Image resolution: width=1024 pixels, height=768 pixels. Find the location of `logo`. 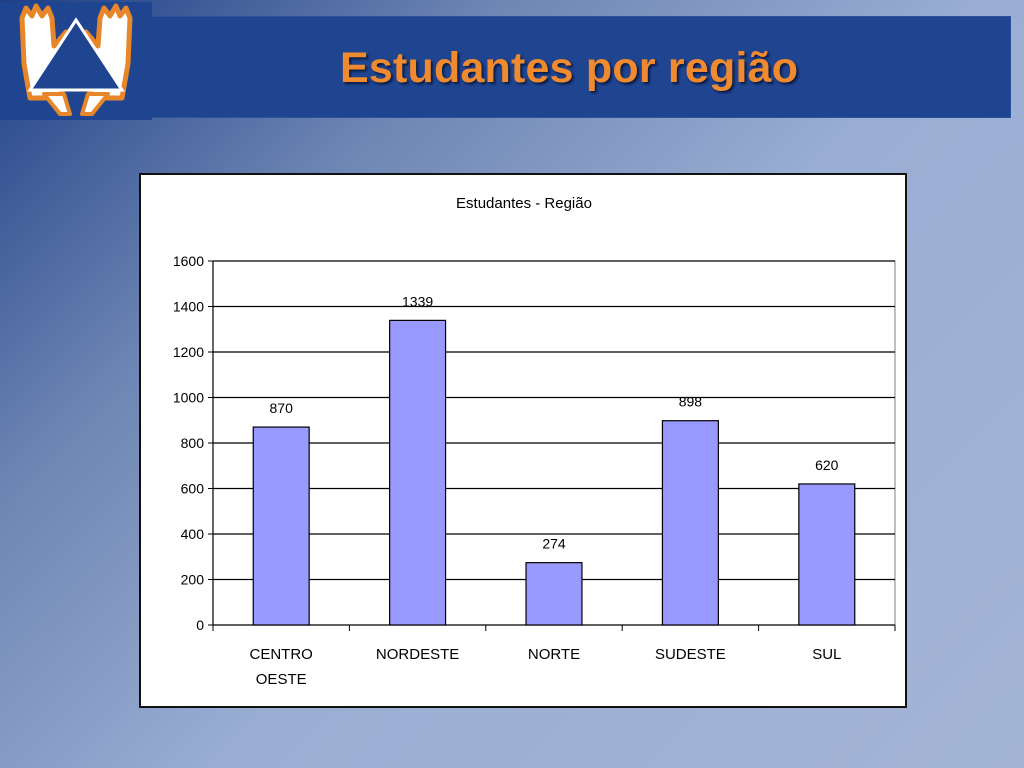

logo is located at coordinates (76, 61).